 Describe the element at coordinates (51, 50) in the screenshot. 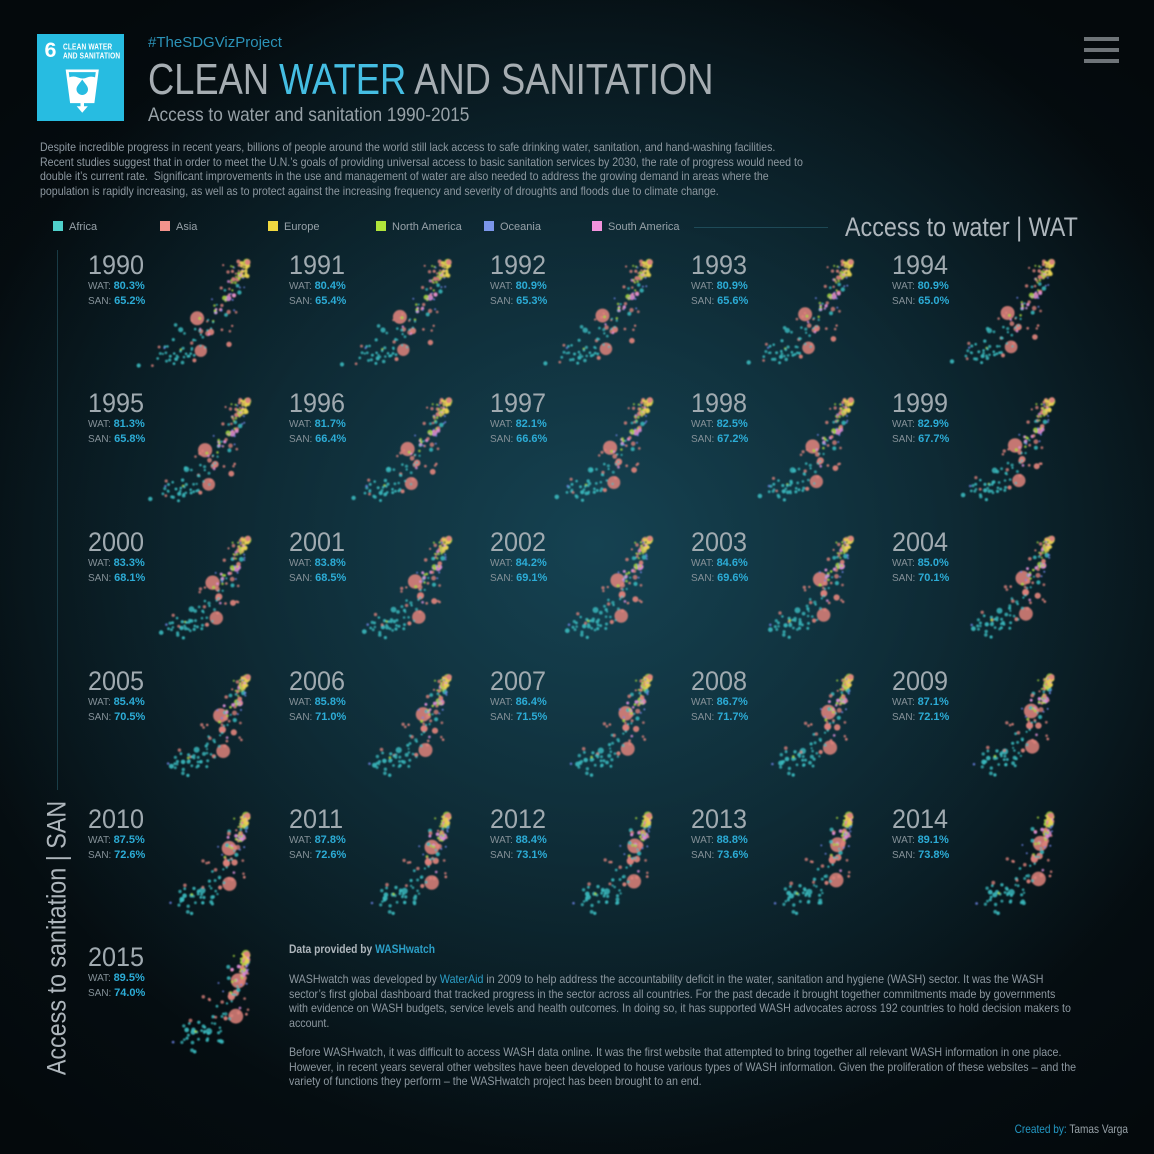

I see `svg-text: 6` at that location.